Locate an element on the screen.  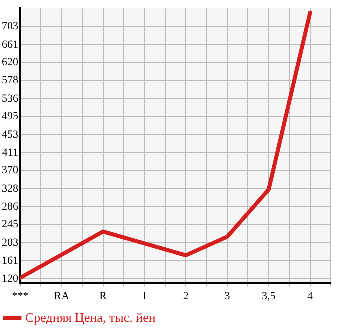
y-tick-label: 453 is located at coordinates (10, 134).